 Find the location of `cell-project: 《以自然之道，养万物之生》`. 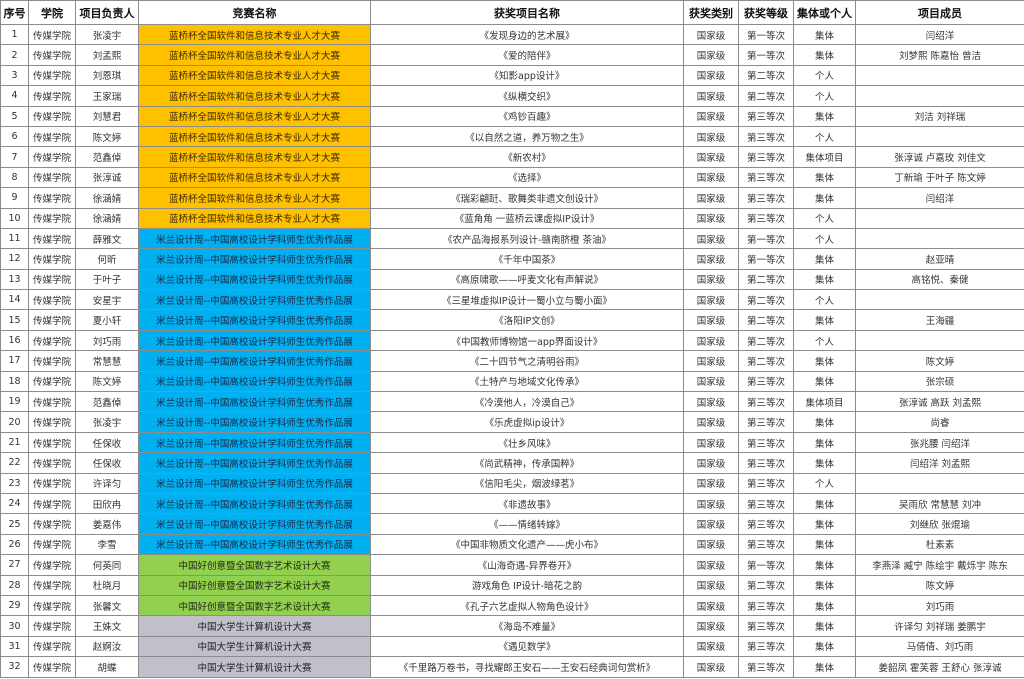

cell-project: 《以自然之道，养万物之生》 is located at coordinates (527, 136).